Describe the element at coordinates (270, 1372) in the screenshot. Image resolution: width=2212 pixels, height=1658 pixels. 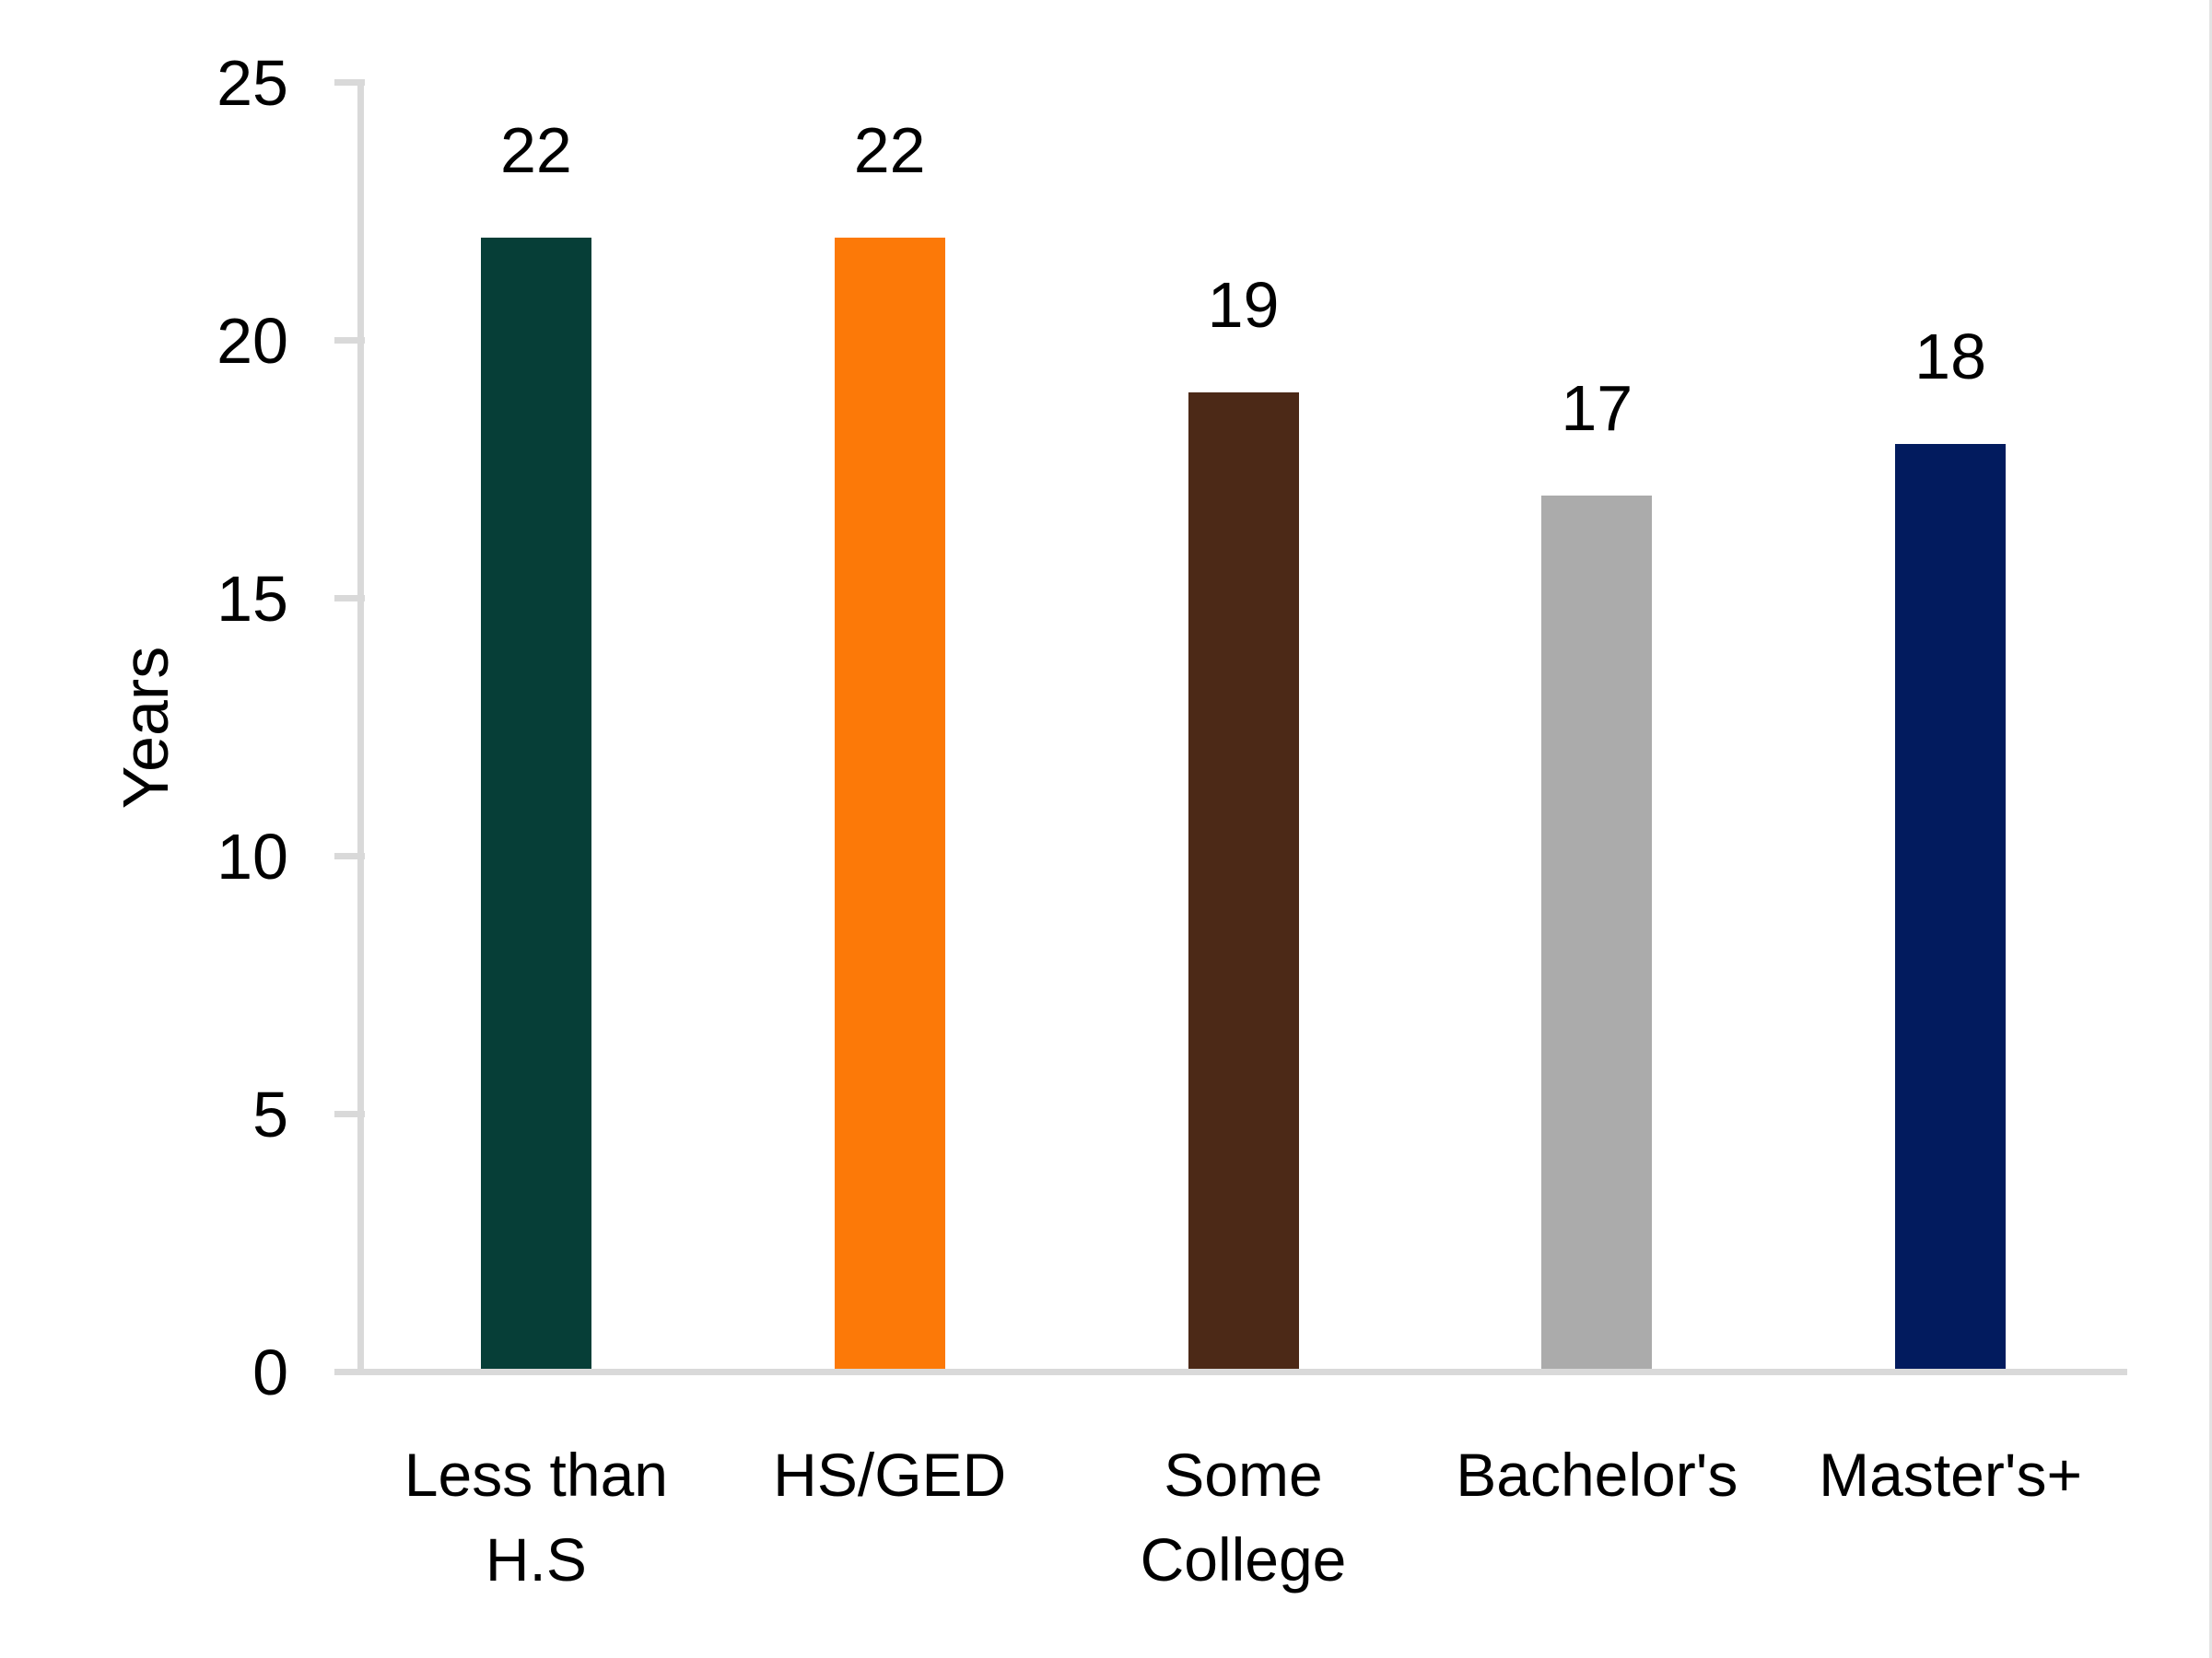
I see `y-axis-tick-label: 0` at that location.